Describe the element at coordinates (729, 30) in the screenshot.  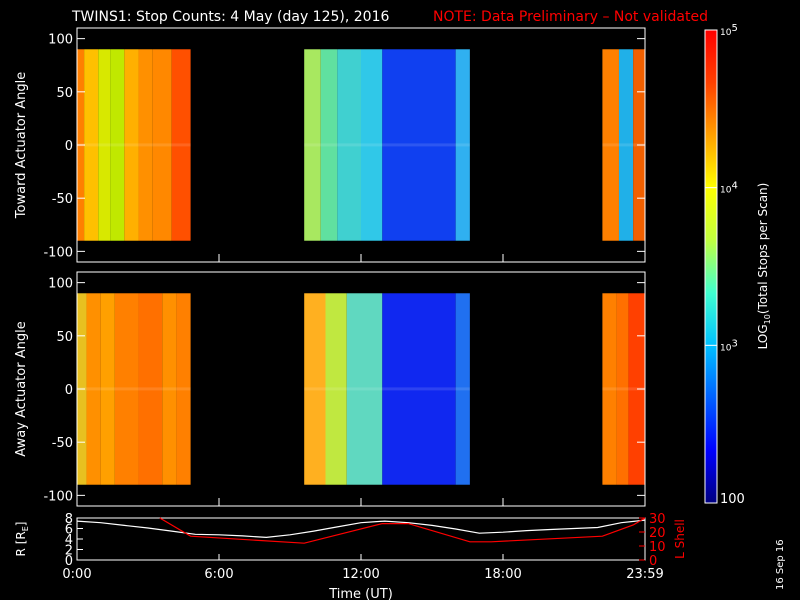
I see `colorbar-tick-label: 10⁵` at that location.